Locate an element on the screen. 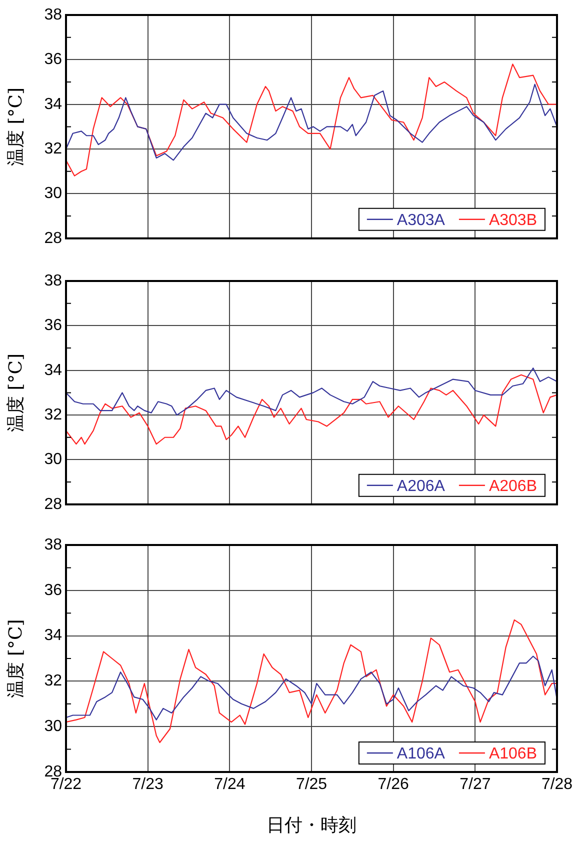 This screenshot has height=845, width=577. x-tick-label: 7/27 is located at coordinates (475, 785).